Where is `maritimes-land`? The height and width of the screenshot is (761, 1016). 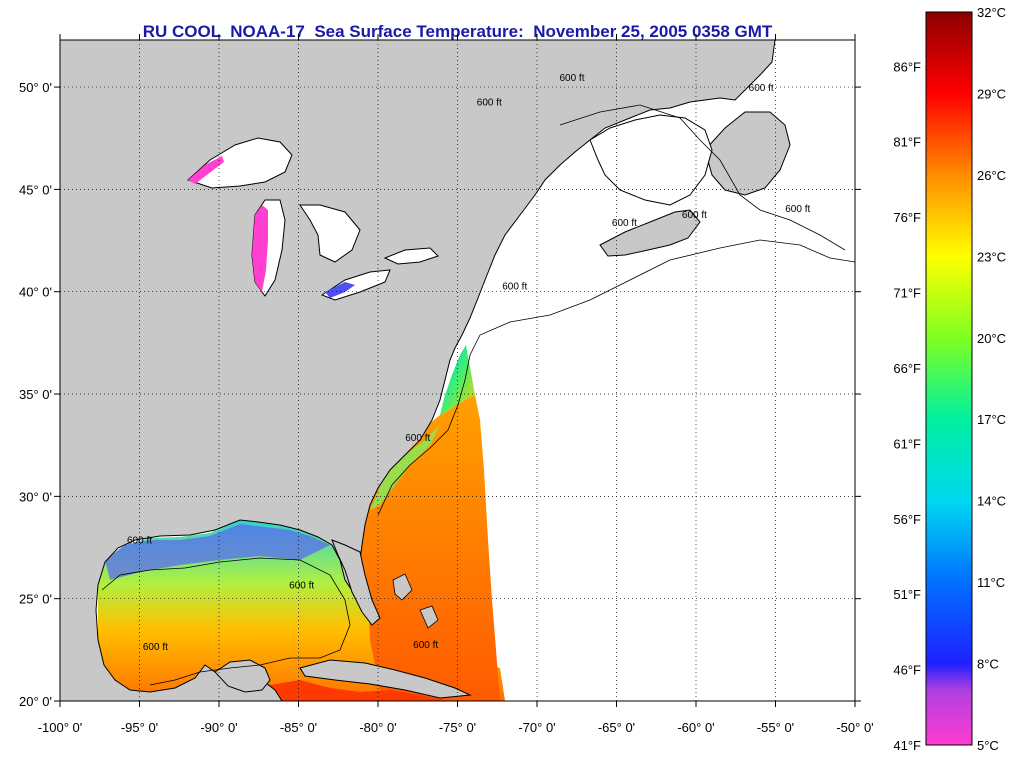 maritimes-land is located at coordinates (650, 233).